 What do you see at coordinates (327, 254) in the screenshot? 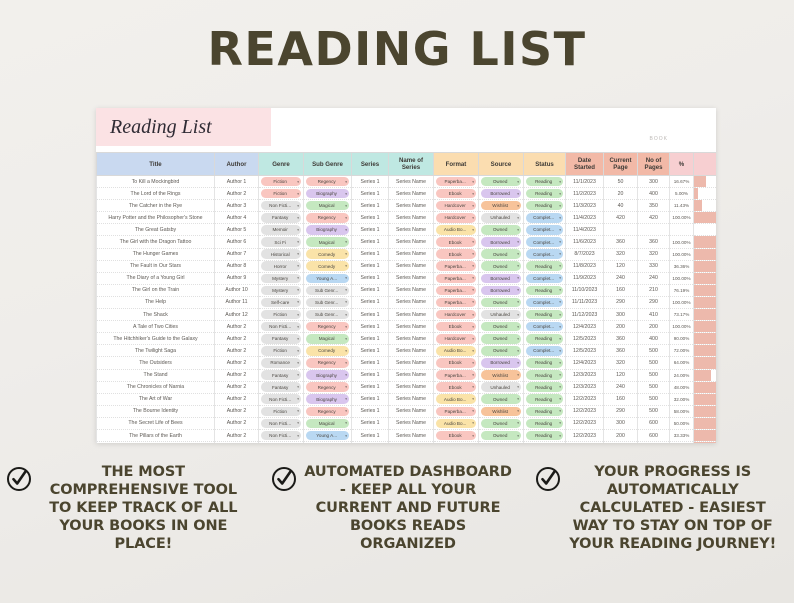
I see `cell-sub-genre-dropdown: Comedy ▾` at bounding box center [327, 254].